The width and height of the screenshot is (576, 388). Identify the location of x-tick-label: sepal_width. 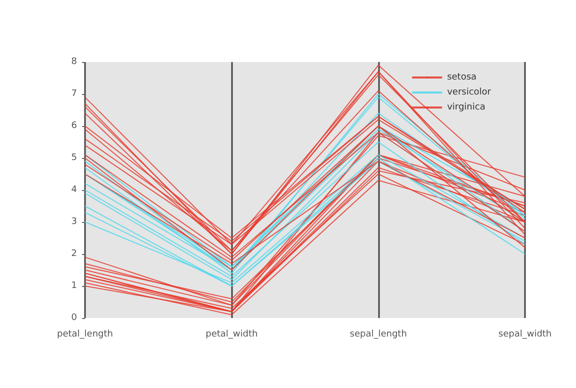
(525, 335).